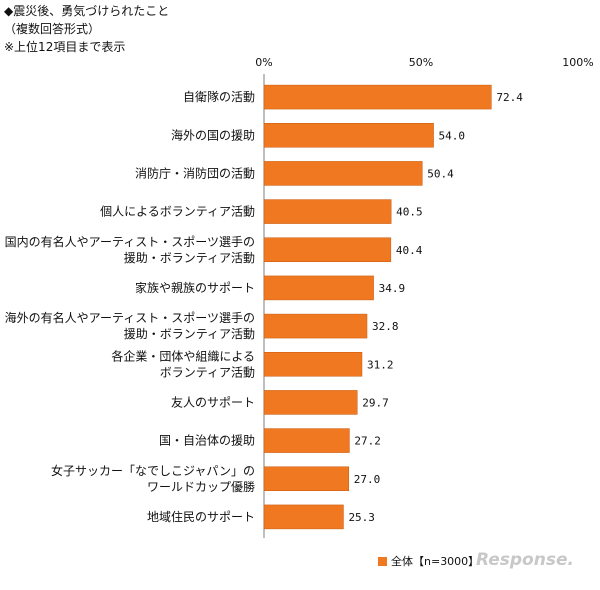 The image size is (600, 590). What do you see at coordinates (201, 486) in the screenshot?
I see `category-label: ワールドカップ優勝` at bounding box center [201, 486].